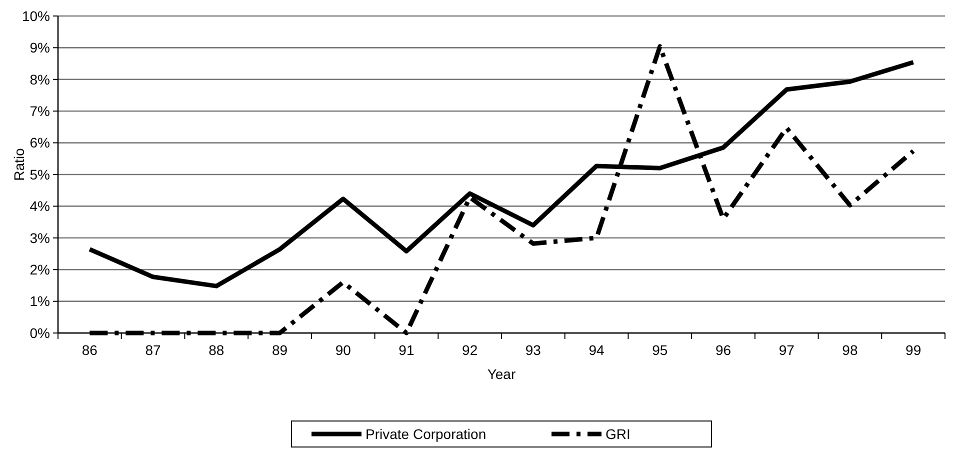 The height and width of the screenshot is (469, 963). I want to click on x-tick-label: 91, so click(406, 350).